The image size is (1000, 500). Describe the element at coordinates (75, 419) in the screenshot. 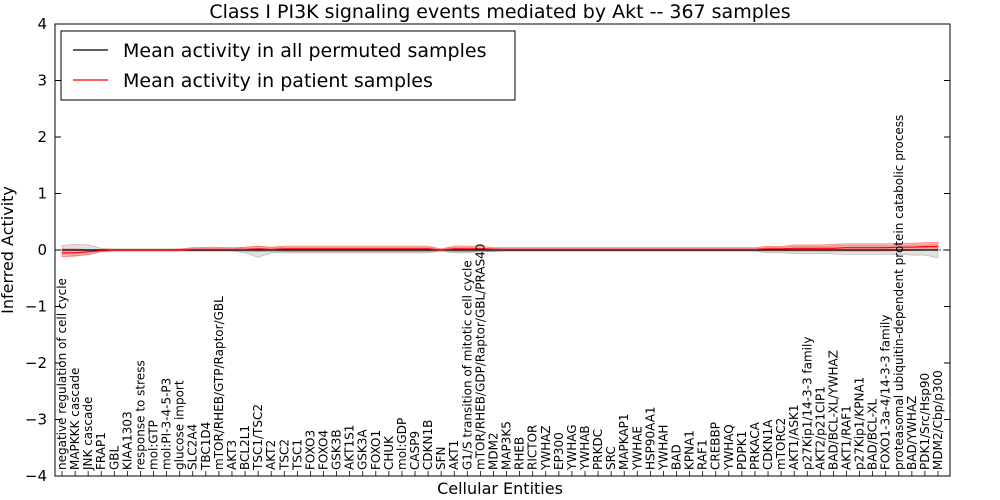

I see `x-tick-label: MAPKKK cascade` at that location.